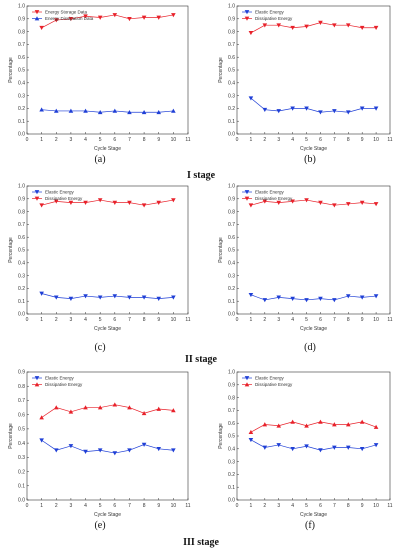  Describe the element at coordinates (99, 347) in the screenshot. I see `panel-label: (c)` at that location.